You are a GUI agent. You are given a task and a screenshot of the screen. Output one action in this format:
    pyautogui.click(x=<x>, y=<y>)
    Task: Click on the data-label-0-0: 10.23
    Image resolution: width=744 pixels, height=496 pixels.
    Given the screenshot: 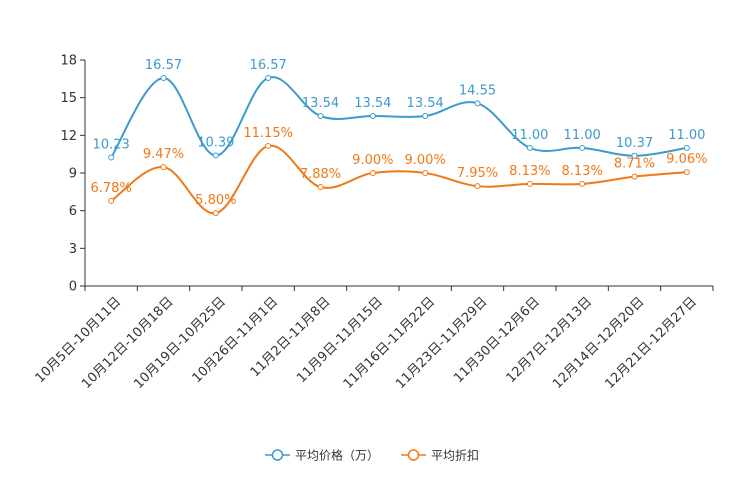 What is the action you would take?
    pyautogui.click(x=111, y=145)
    